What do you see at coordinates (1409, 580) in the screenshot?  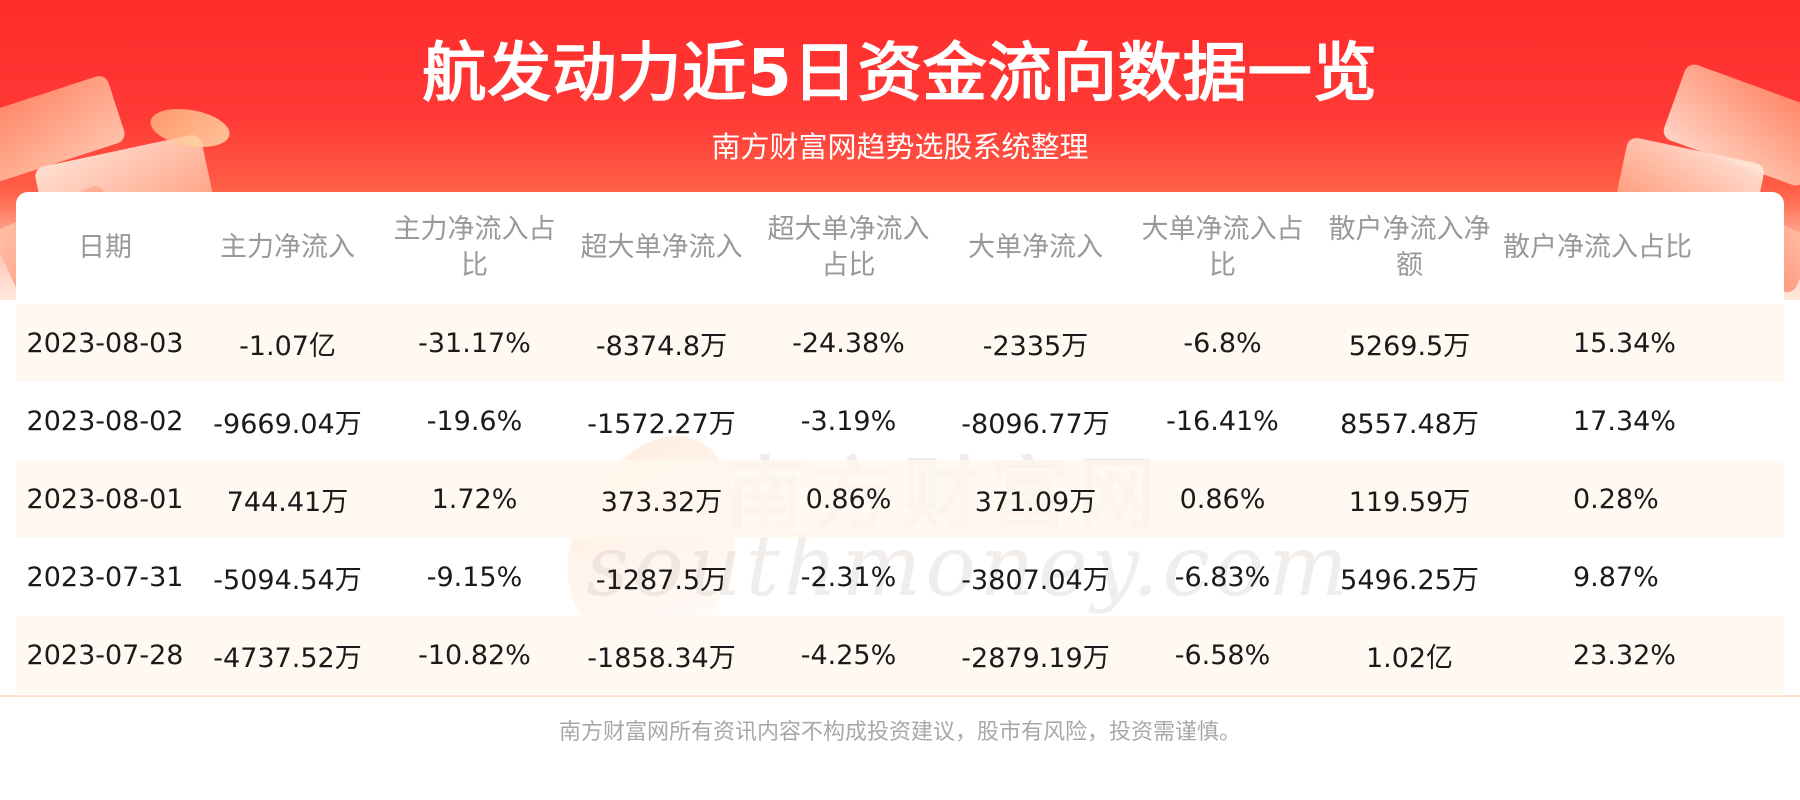 I see `table-cell: 5496.25万` at bounding box center [1409, 580].